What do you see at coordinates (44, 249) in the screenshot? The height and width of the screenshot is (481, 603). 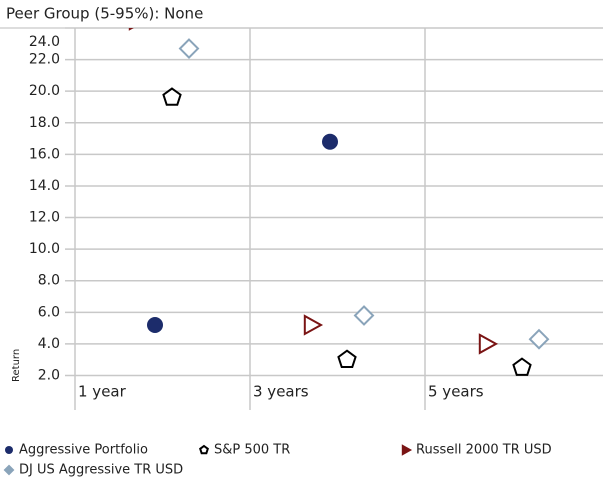 I see `y-tick-label: 10.0` at bounding box center [44, 249].